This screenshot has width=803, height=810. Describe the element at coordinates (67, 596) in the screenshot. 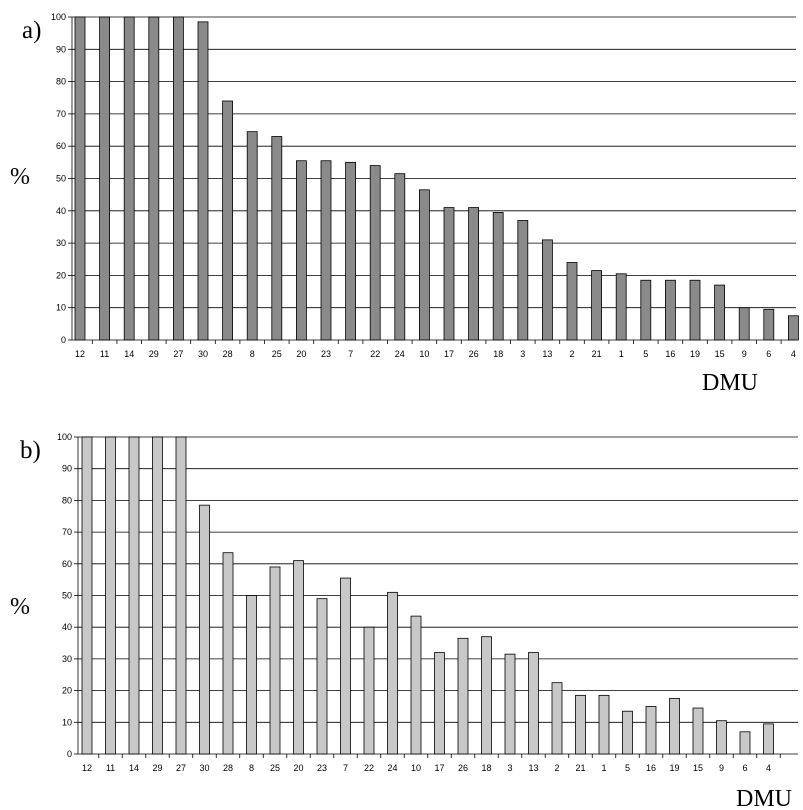

I see `y-tick-label: 50` at that location.